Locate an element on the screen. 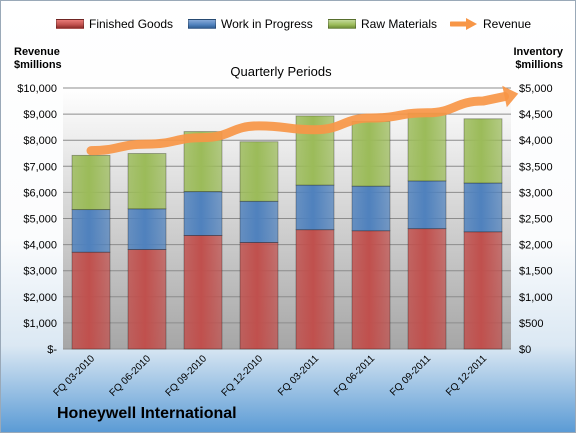 This screenshot has height=433, width=576. legend-label-finished-goods: Finished Goods is located at coordinates (131, 24).